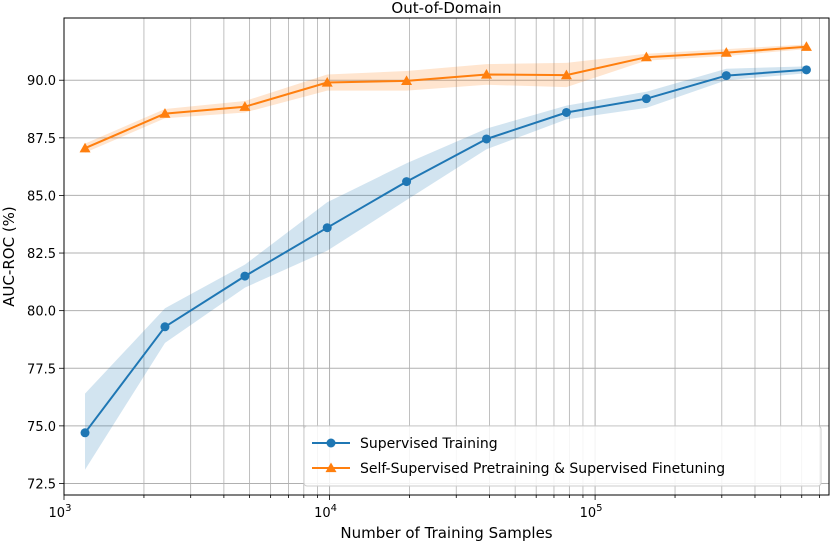 The image size is (831, 542). What do you see at coordinates (591, 512) in the screenshot?
I see `x-tick-label: 10⁵` at bounding box center [591, 512].